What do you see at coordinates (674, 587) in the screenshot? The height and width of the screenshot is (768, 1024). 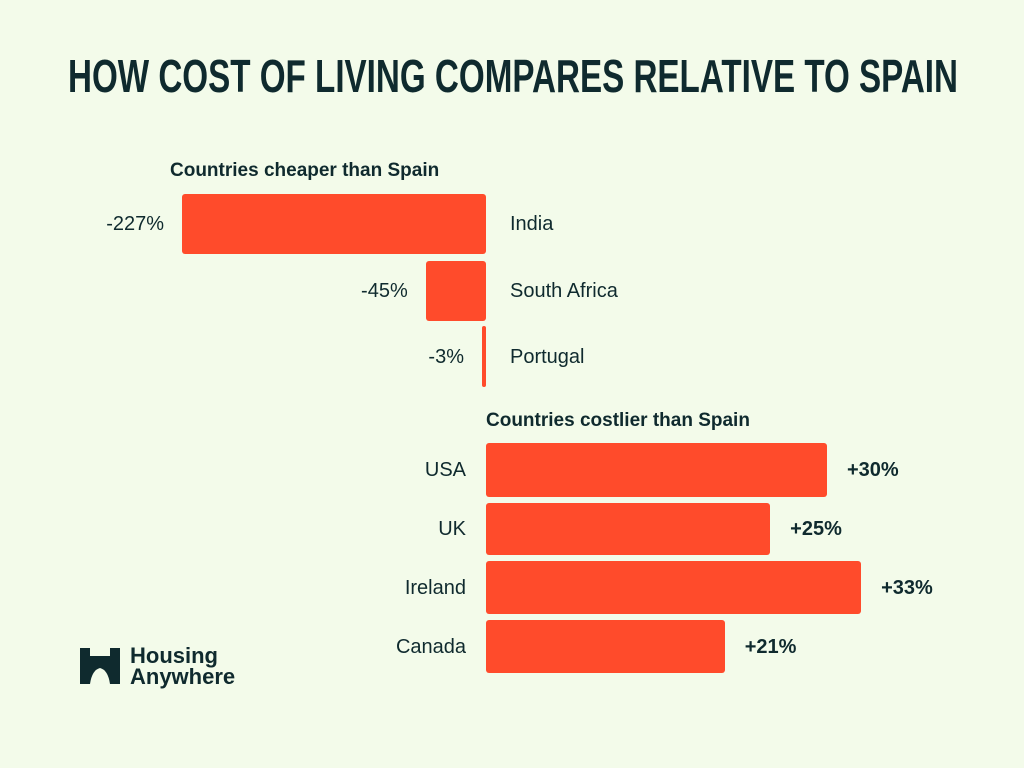 I see `bar-ireland` at bounding box center [674, 587].